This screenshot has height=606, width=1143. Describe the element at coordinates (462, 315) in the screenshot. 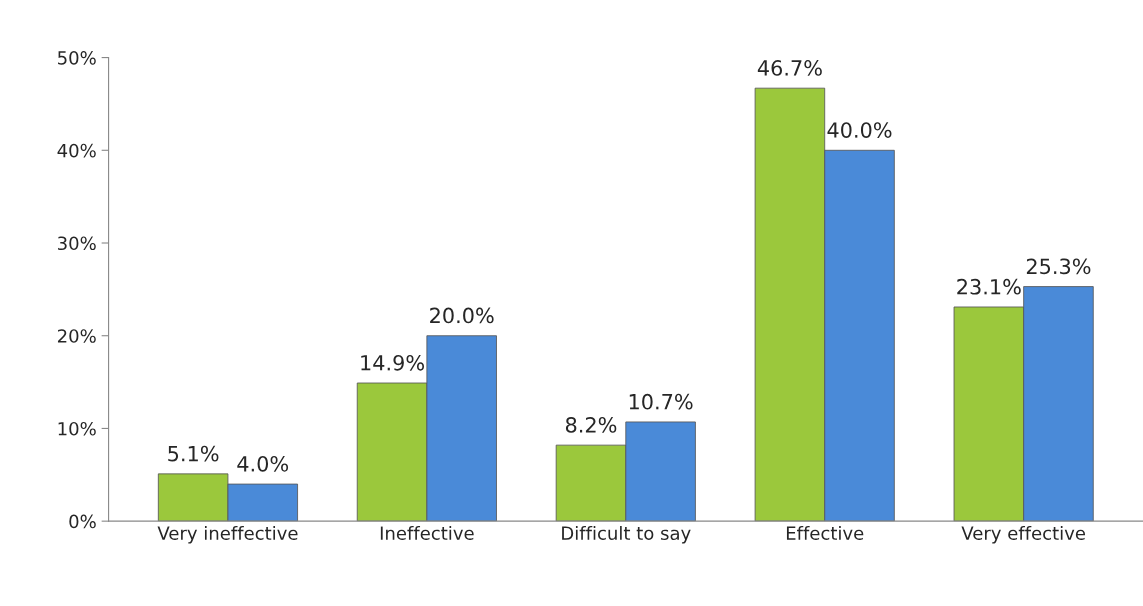

I see `data-label: 20.0%` at that location.